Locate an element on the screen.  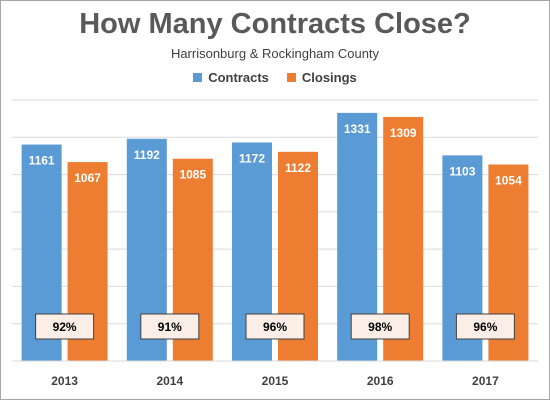
pct-box-2014 is located at coordinates (170, 326).